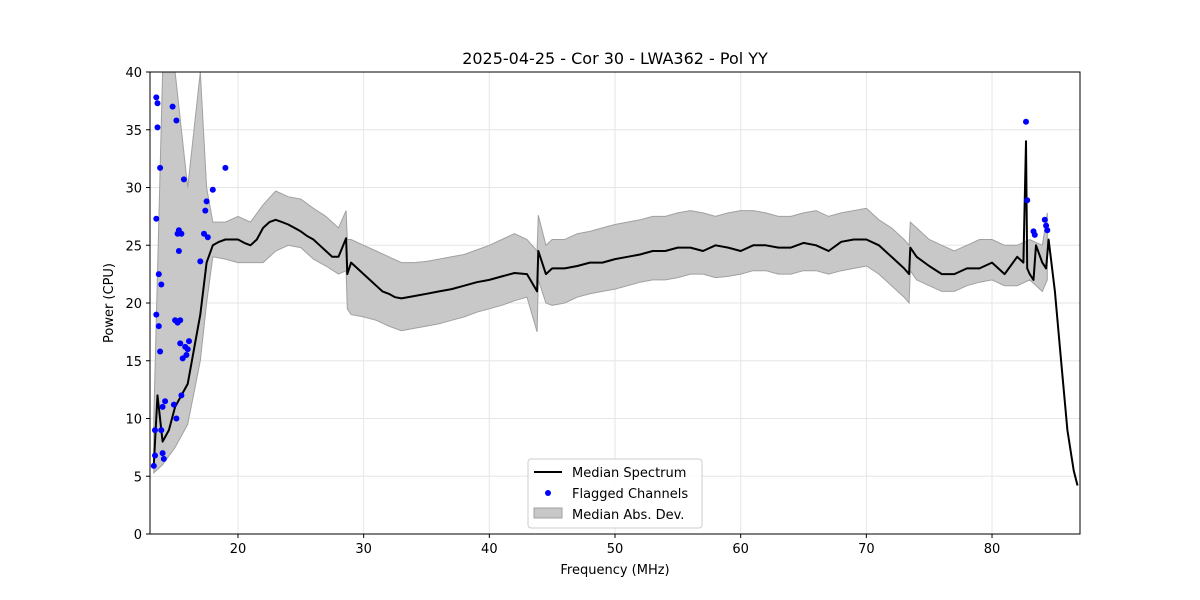  Describe the element at coordinates (615, 58) in the screenshot. I see `chart-title: 2025-04-25 - Cor 30 - LWA362 - Pol YY` at that location.